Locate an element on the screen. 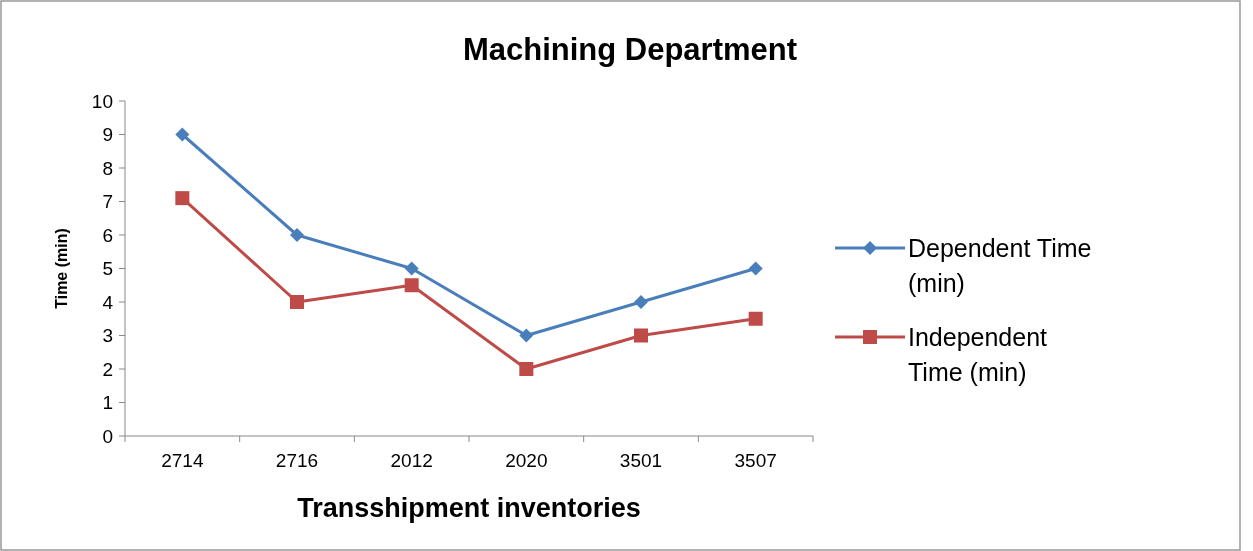 This screenshot has width=1253, height=551. y-tick-label: 2 is located at coordinates (107, 369).